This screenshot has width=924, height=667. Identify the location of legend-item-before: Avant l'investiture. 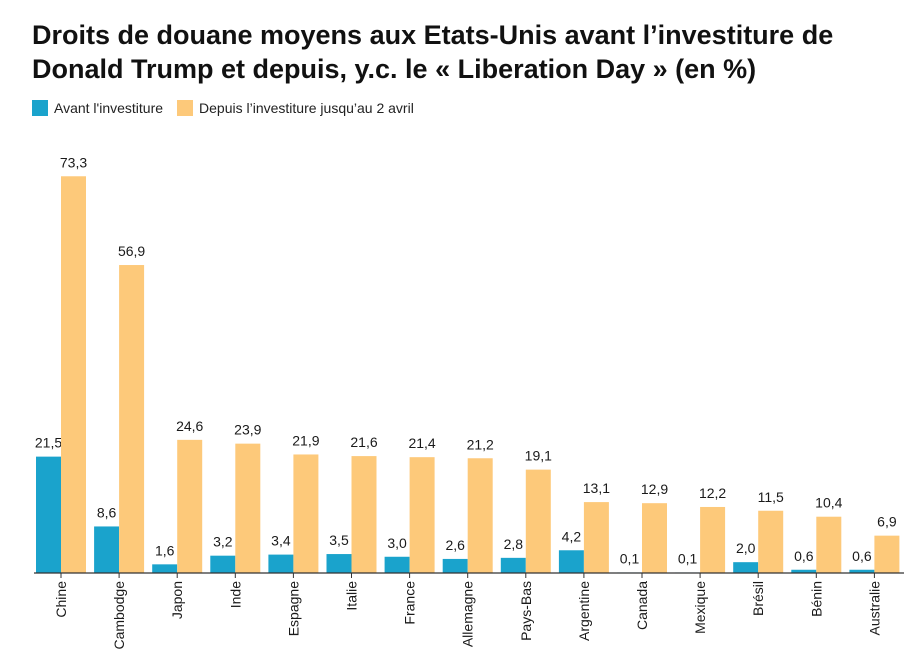
(97, 108).